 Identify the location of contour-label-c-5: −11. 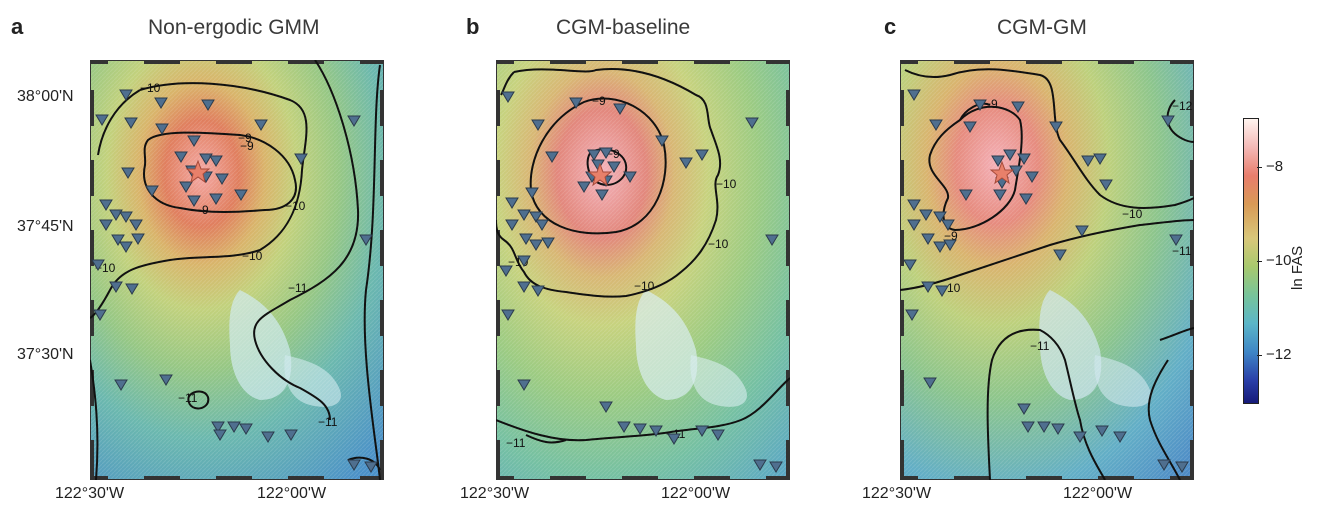
(1040, 346).